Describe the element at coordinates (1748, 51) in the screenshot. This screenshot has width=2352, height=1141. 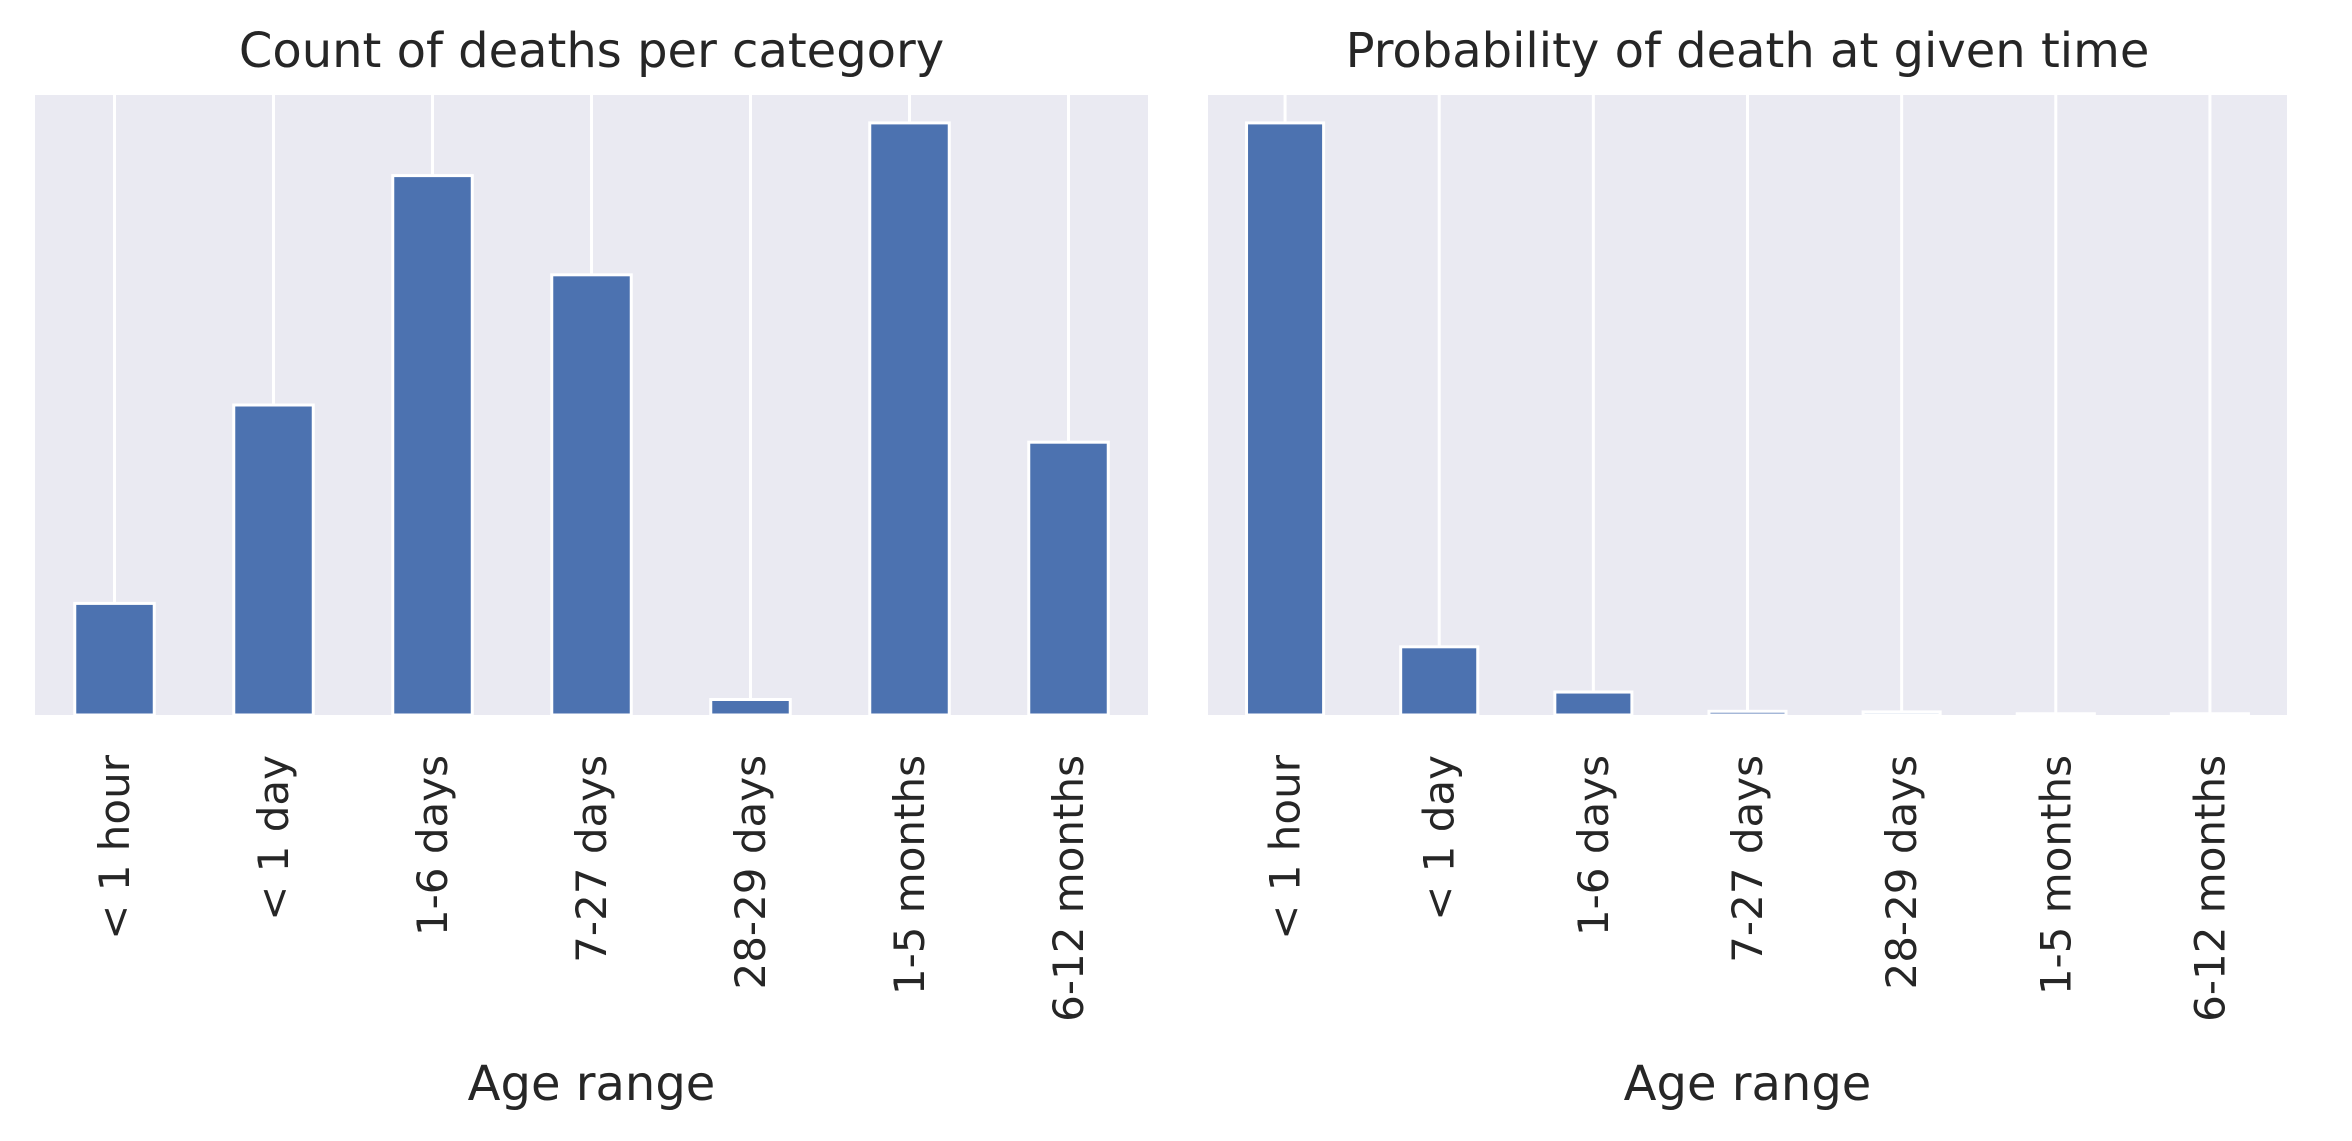
I see `chart-title: Probability of death at given time` at that location.